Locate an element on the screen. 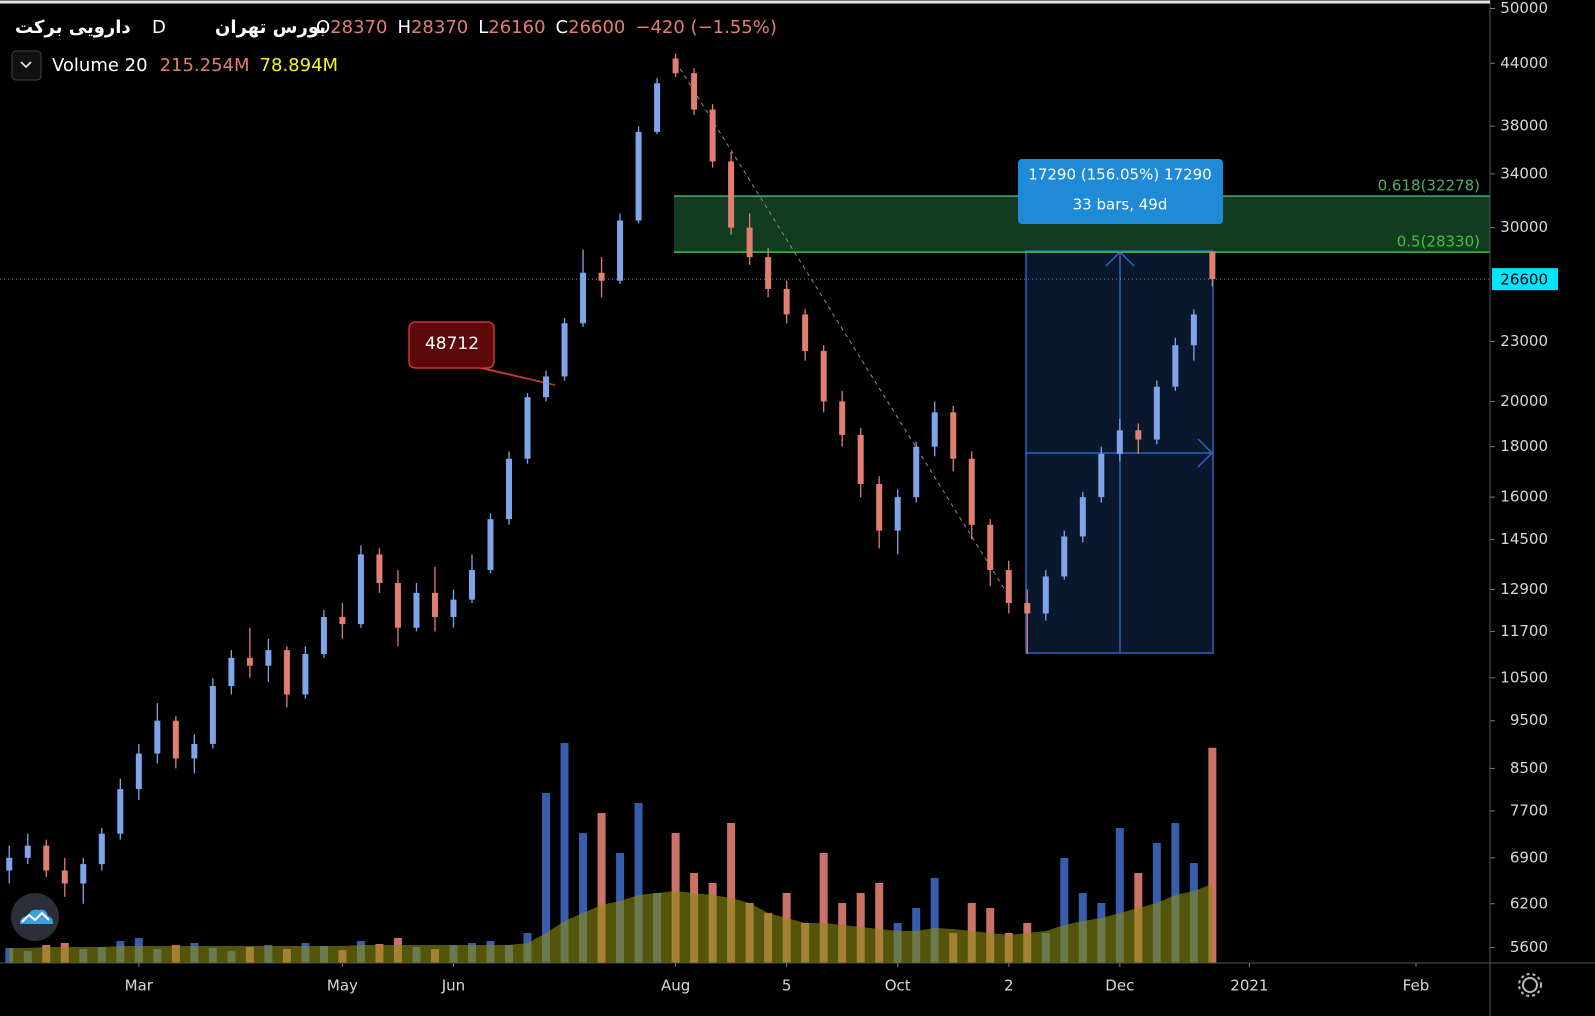 Image resolution: width=1595 pixels, height=1016 pixels. ohlc-key: O is located at coordinates (323, 27).